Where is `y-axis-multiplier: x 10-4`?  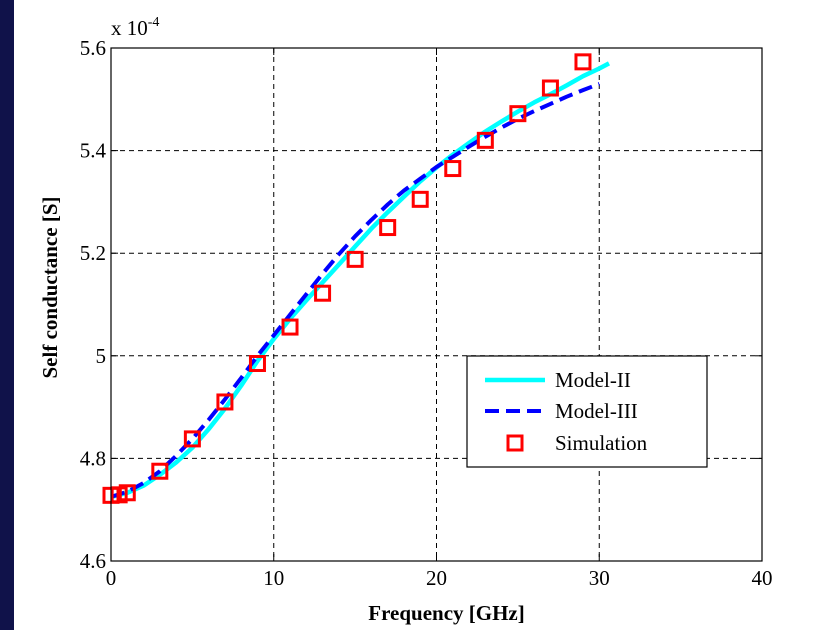
y-axis-multiplier: x 10-4 is located at coordinates (135, 27).